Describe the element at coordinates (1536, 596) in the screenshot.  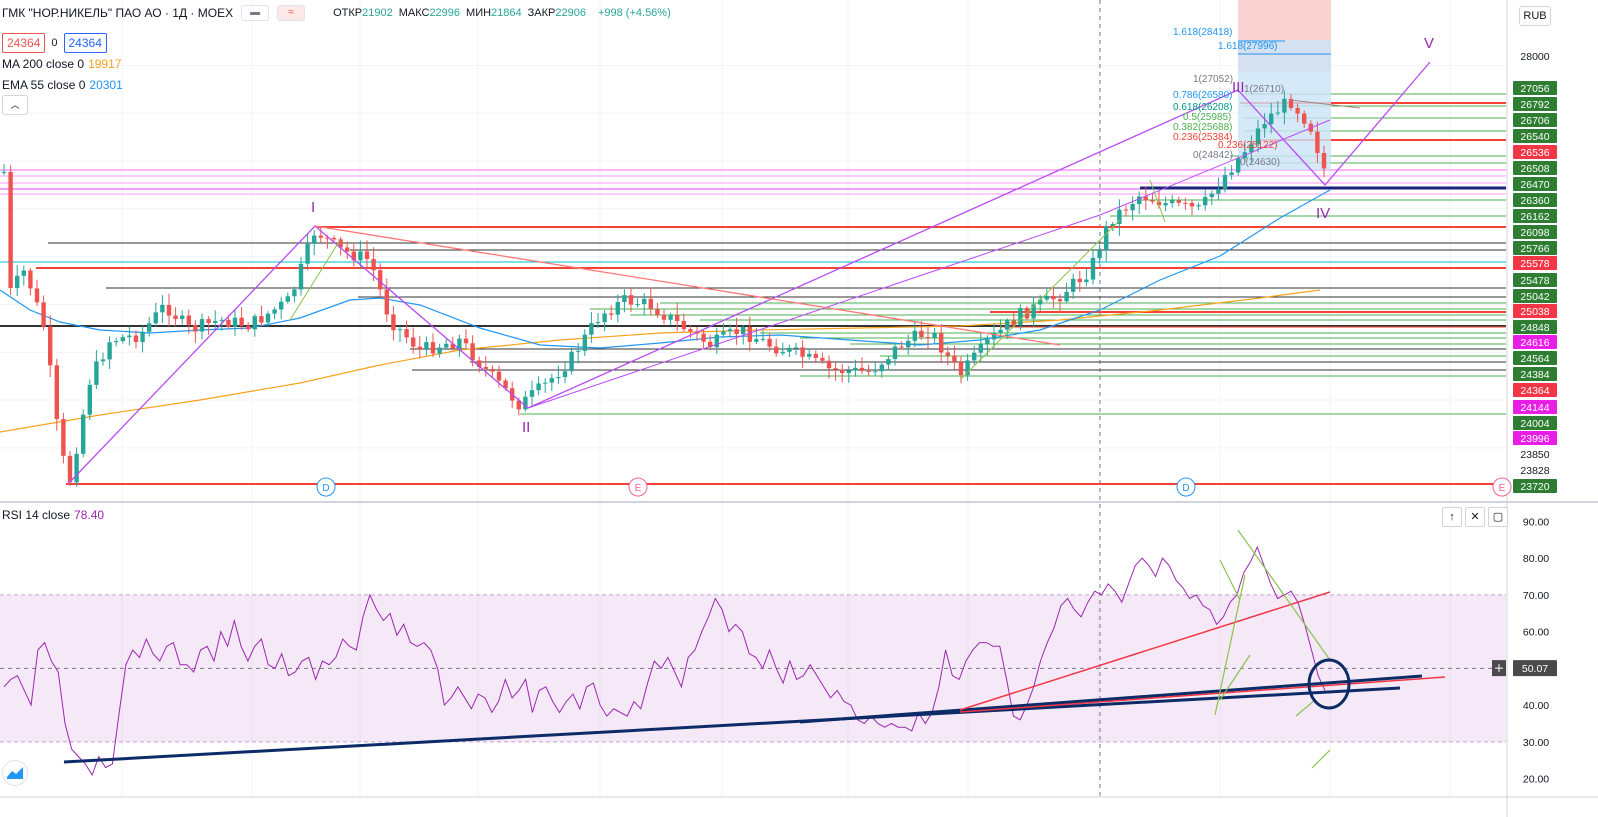
I see `rsi-axis-label: 70.00` at that location.